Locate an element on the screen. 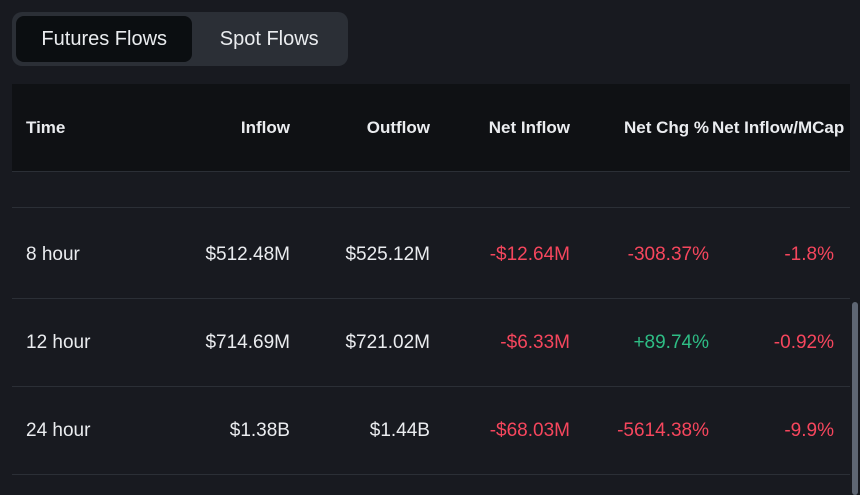 Image resolution: width=860 pixels, height=495 pixels. header-outflow: Outflow is located at coordinates (398, 127).